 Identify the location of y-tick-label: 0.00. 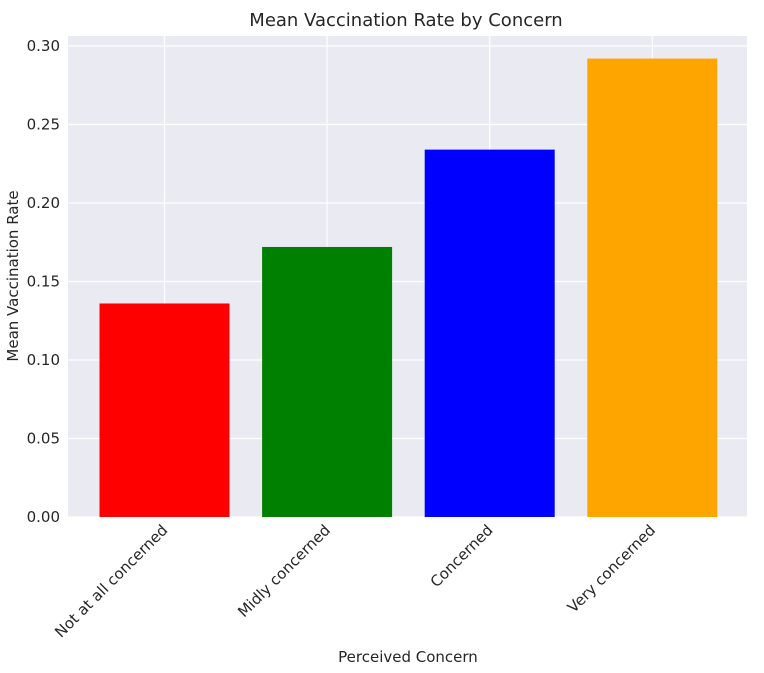
(43, 517).